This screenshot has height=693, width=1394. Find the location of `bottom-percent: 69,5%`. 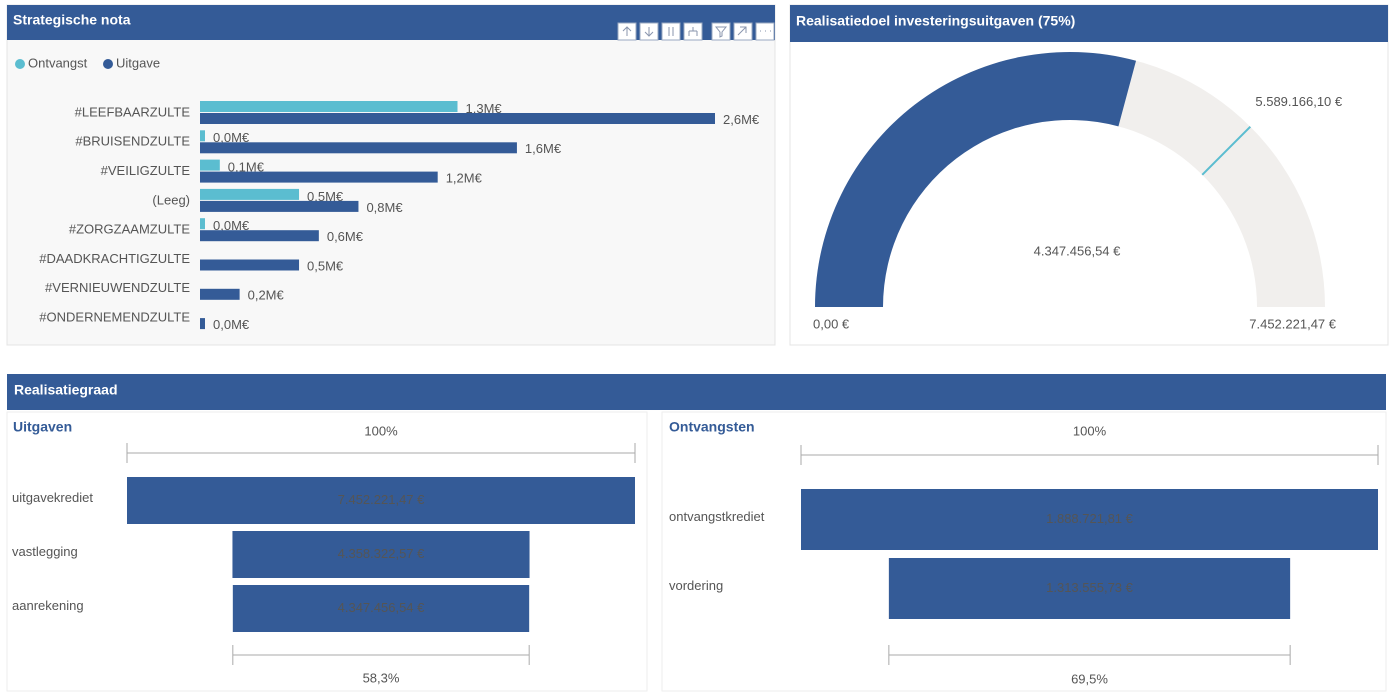

bottom-percent: 69,5% is located at coordinates (1089, 678).